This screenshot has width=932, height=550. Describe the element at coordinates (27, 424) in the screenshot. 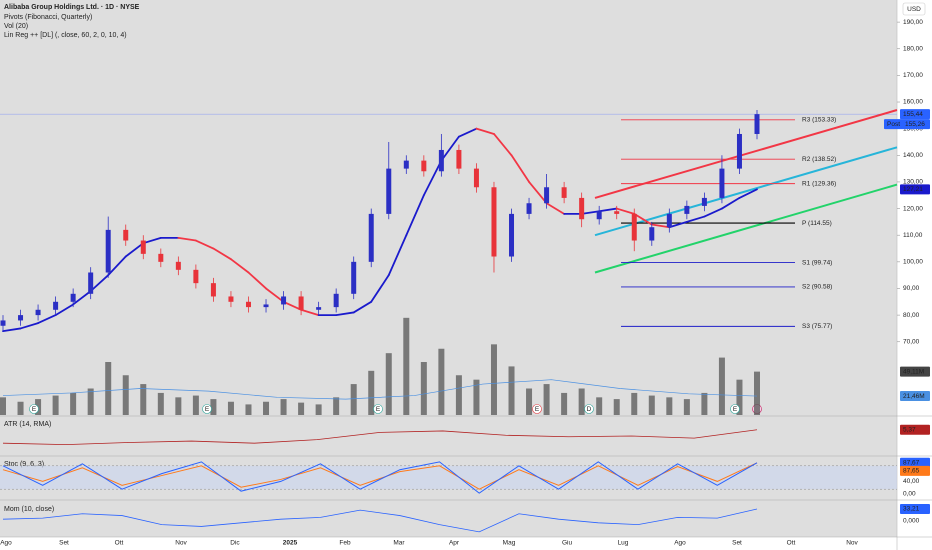

I see `pane-title: ATR (14, RMA)` at that location.